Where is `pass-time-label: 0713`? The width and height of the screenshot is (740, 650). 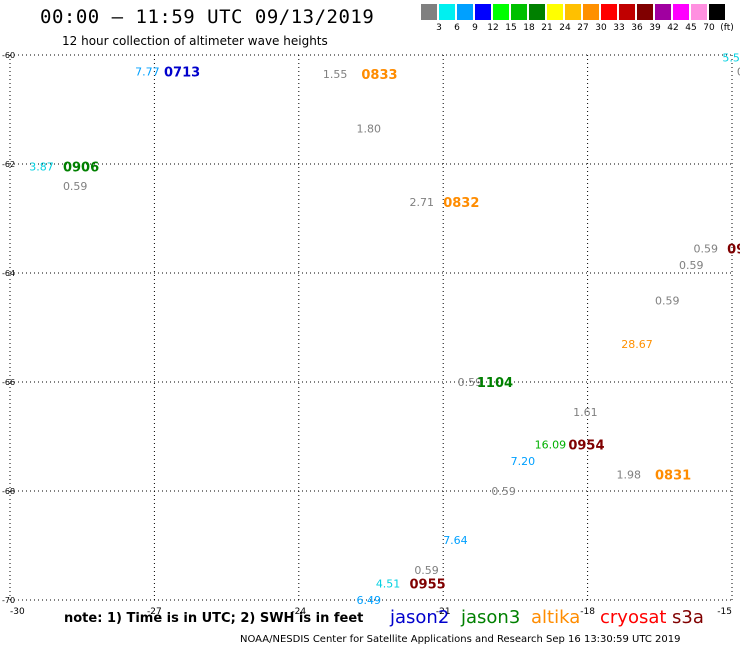
pass-time-label: 0713 is located at coordinates (182, 72).